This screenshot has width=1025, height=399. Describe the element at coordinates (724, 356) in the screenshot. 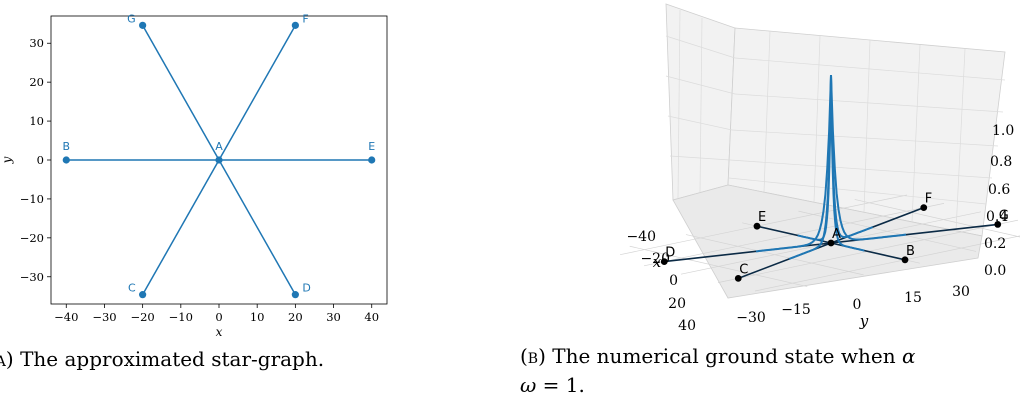

I see `caption-b-text: The numerical ground state when` at that location.